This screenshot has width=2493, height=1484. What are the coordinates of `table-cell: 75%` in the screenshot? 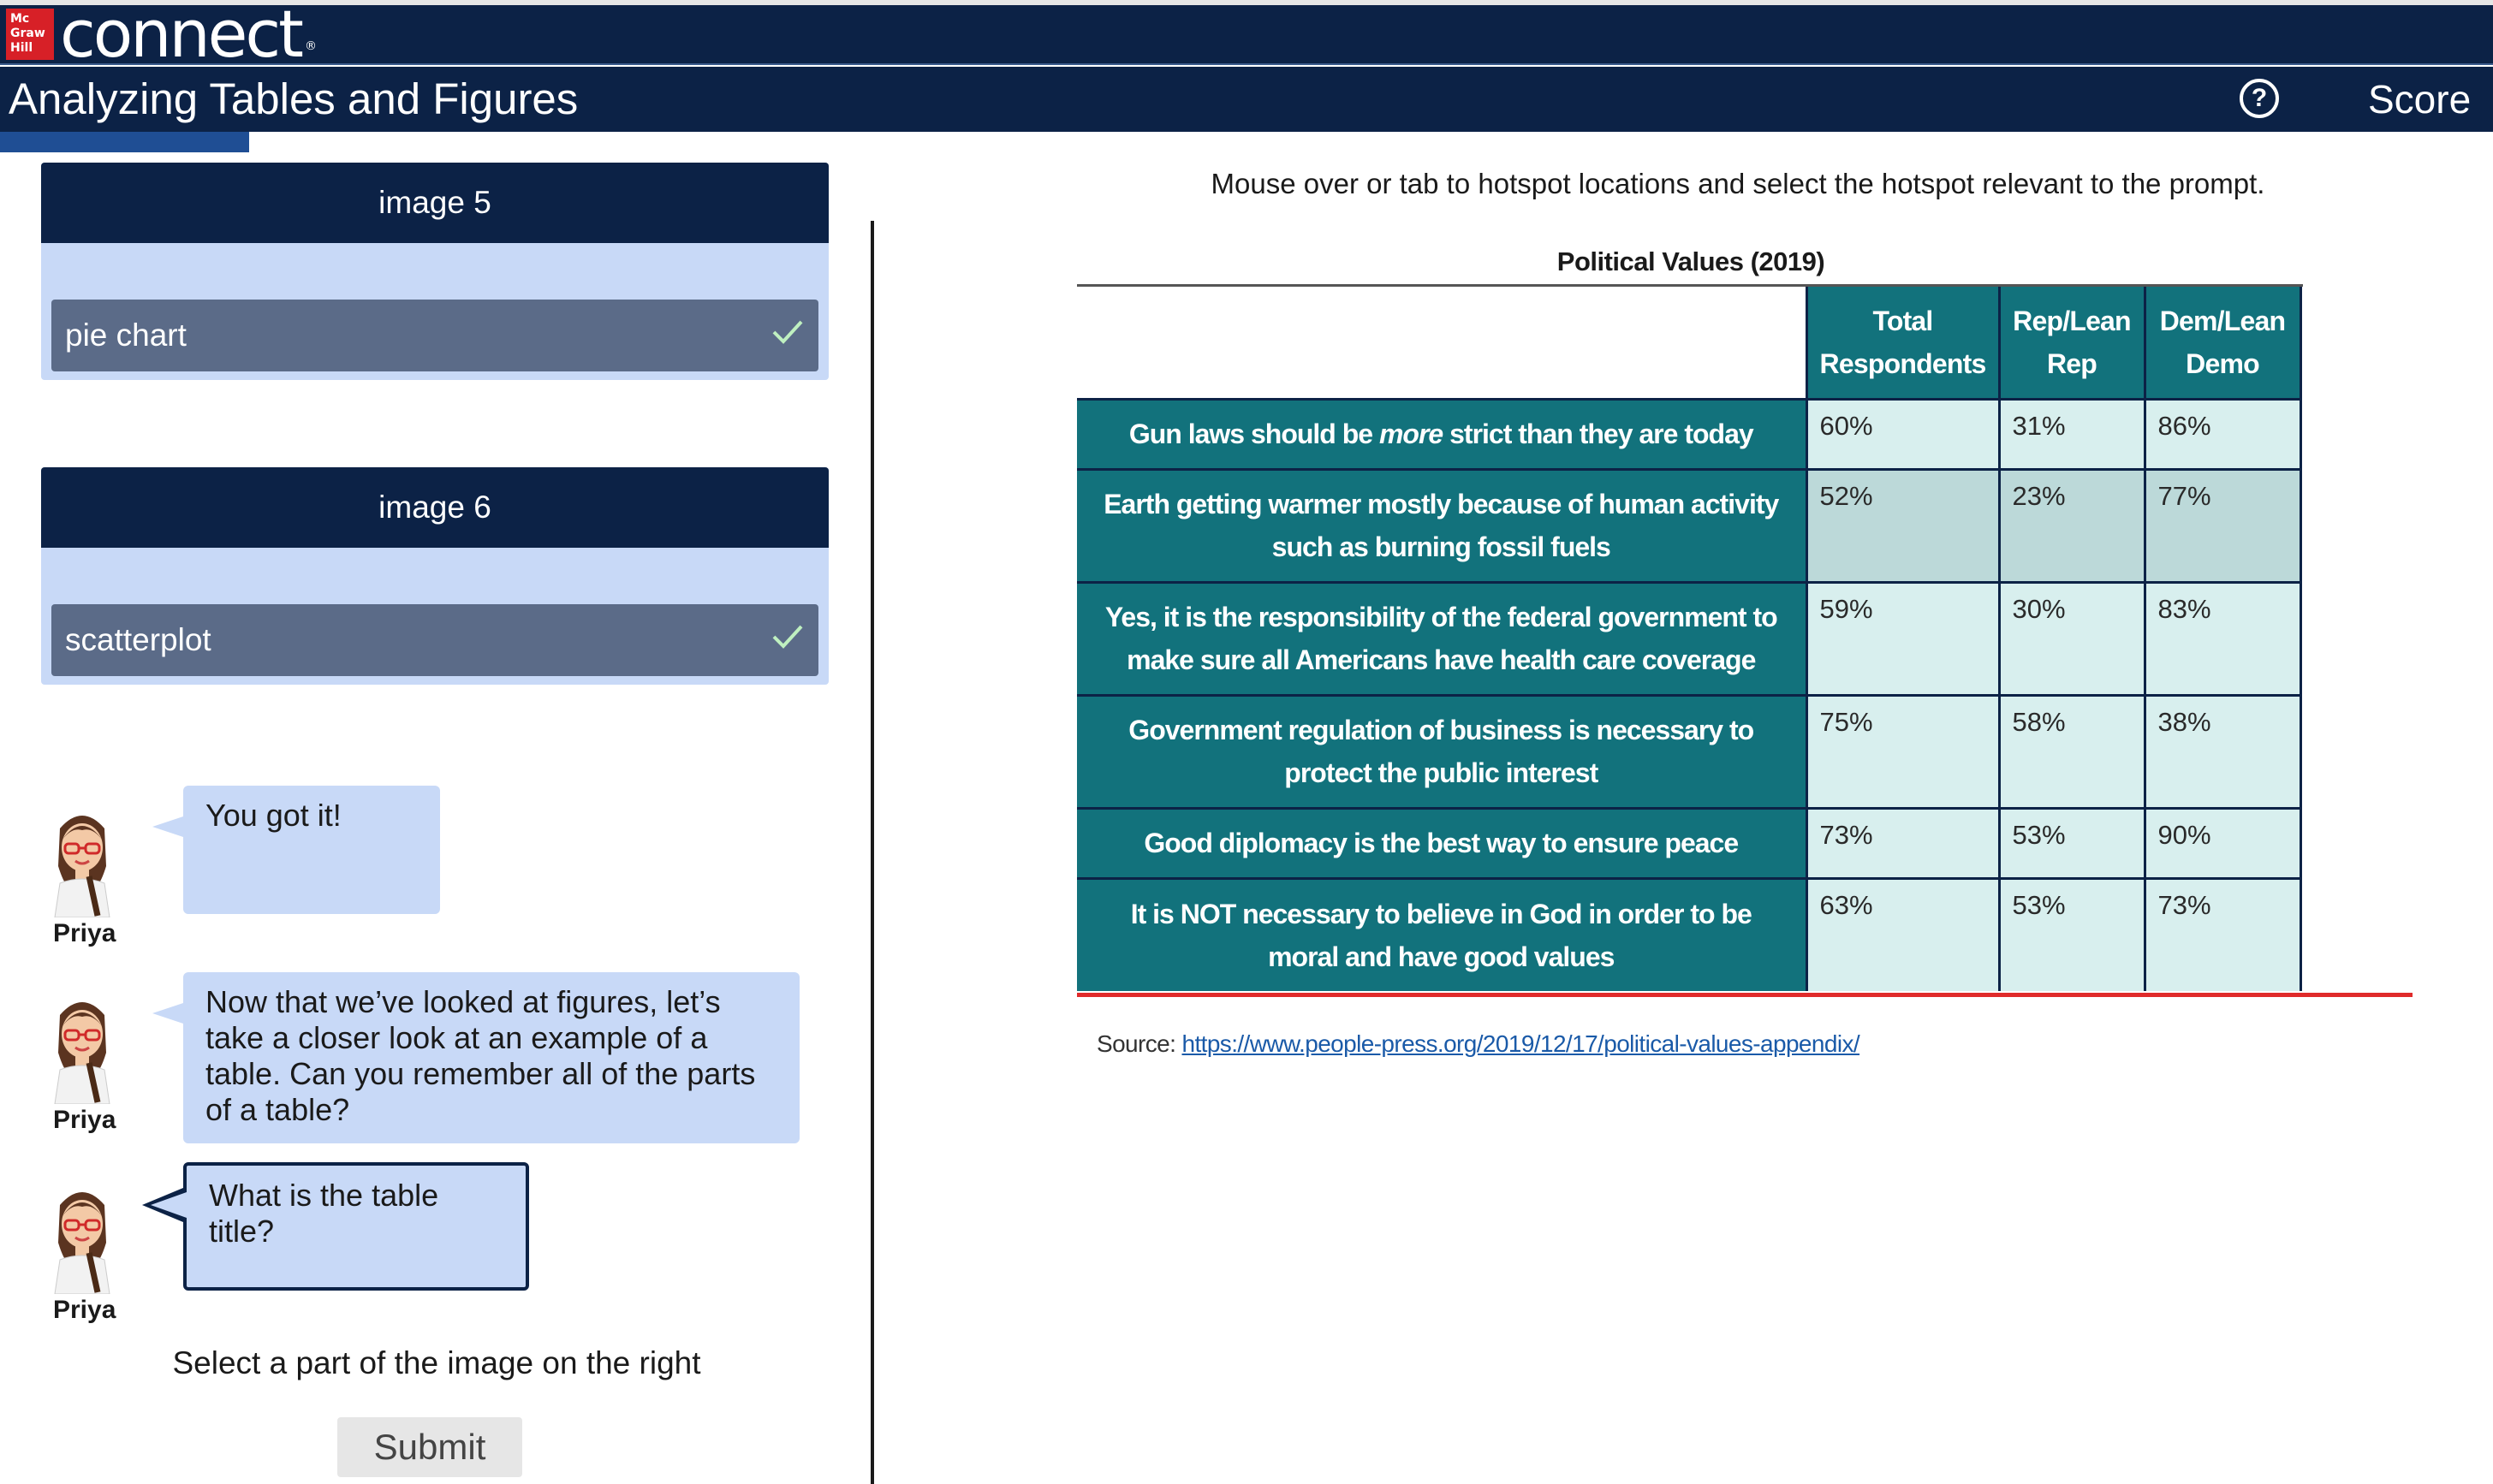 It's located at (1902, 751).